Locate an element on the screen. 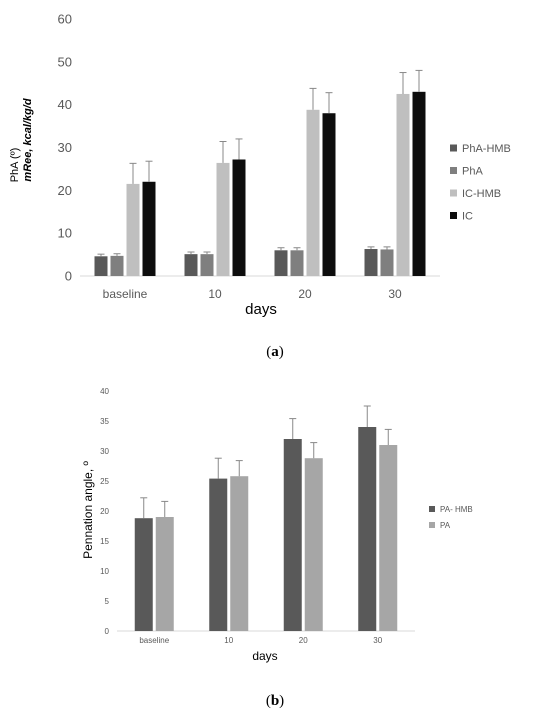  chart-b-y-ticks: 0 5 10 15 20 25 30 35 40 is located at coordinates (104, 511).